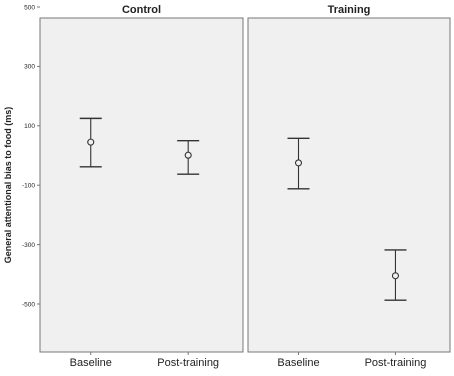 This screenshot has height=376, width=454. Describe the element at coordinates (8, 185) in the screenshot. I see `y-axis-title: General attentional bias to food (ms)` at that location.